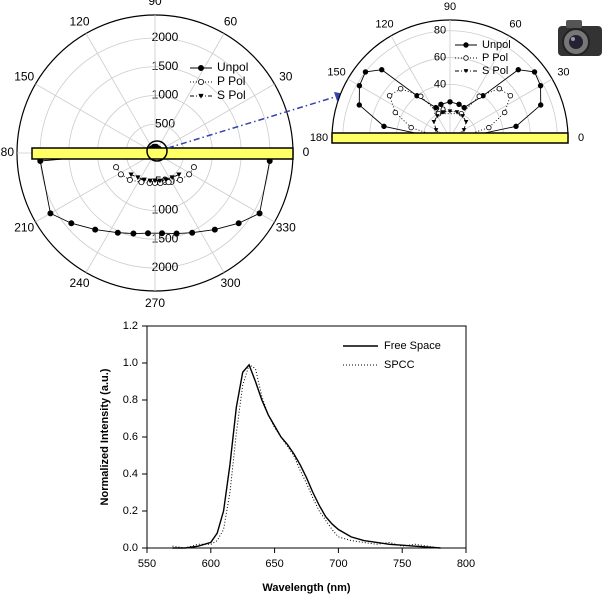 Image resolution: width=614 pixels, height=606 pixels. What do you see at coordinates (130, 548) in the screenshot?
I see `y-tick-label: 0.0` at bounding box center [130, 548].